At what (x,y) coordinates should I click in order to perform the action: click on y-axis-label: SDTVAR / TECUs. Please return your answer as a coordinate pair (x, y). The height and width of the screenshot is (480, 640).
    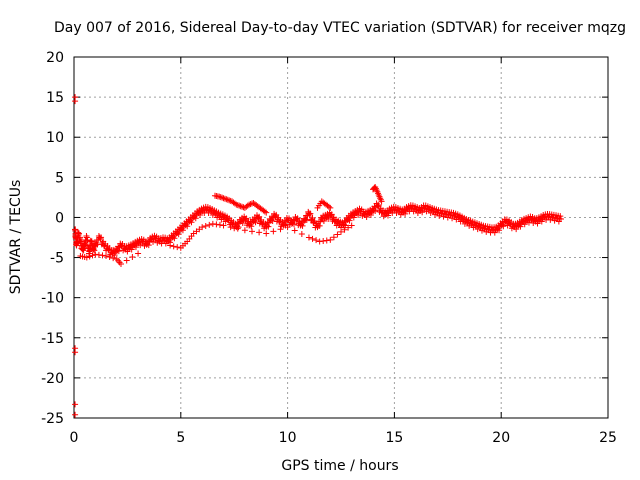
    Looking at the image, I should click on (16, 237).